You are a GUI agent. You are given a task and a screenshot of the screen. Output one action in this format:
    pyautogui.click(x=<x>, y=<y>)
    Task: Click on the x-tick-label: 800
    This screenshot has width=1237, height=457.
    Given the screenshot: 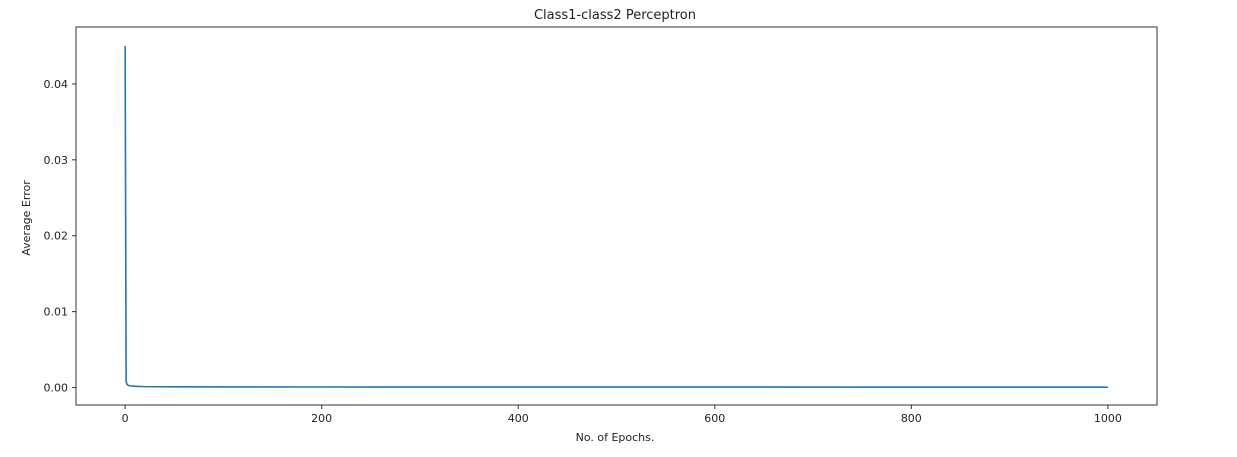 What is the action you would take?
    pyautogui.click(x=911, y=418)
    